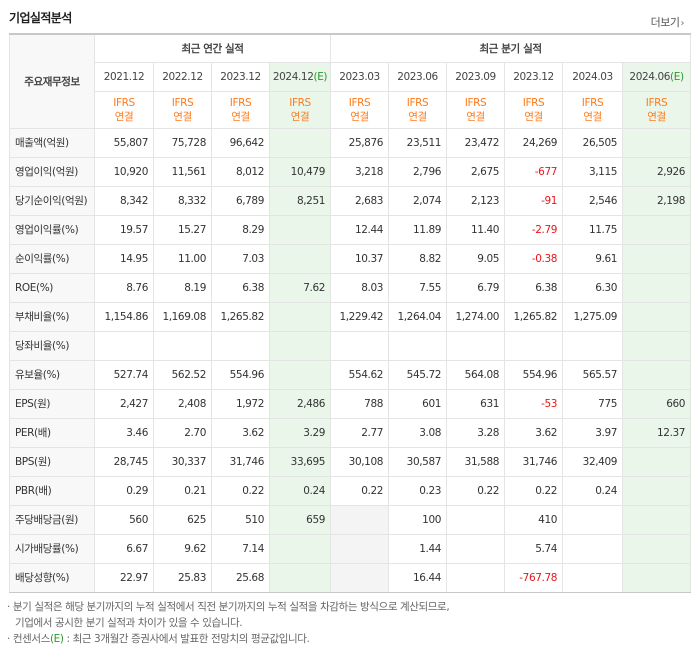  Describe the element at coordinates (360, 374) in the screenshot. I see `table-cell: 554.62` at that location.